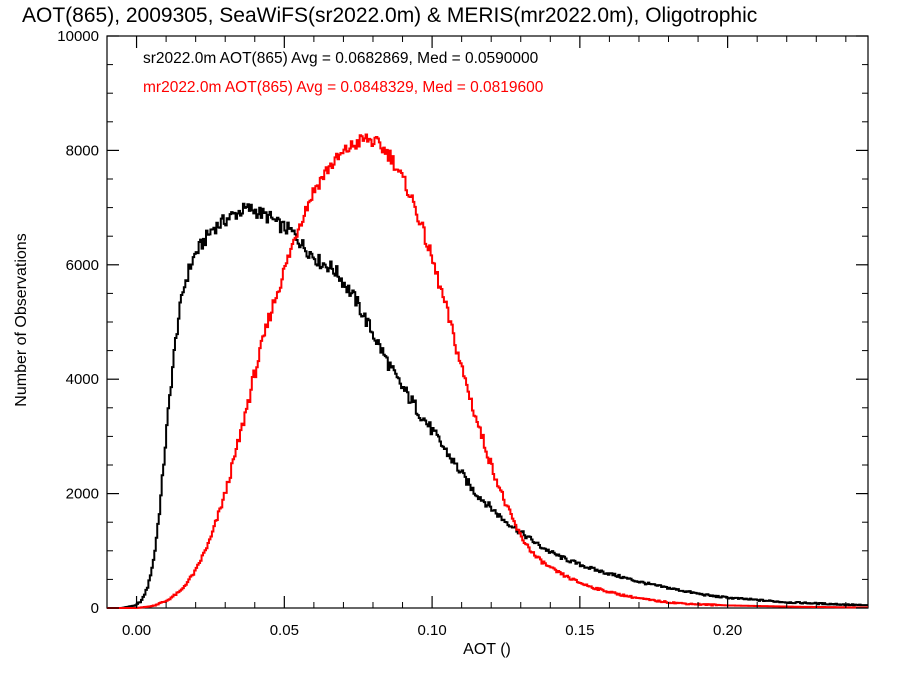  What do you see at coordinates (284, 630) in the screenshot?
I see `x-tick-label-1: 0.05` at bounding box center [284, 630].